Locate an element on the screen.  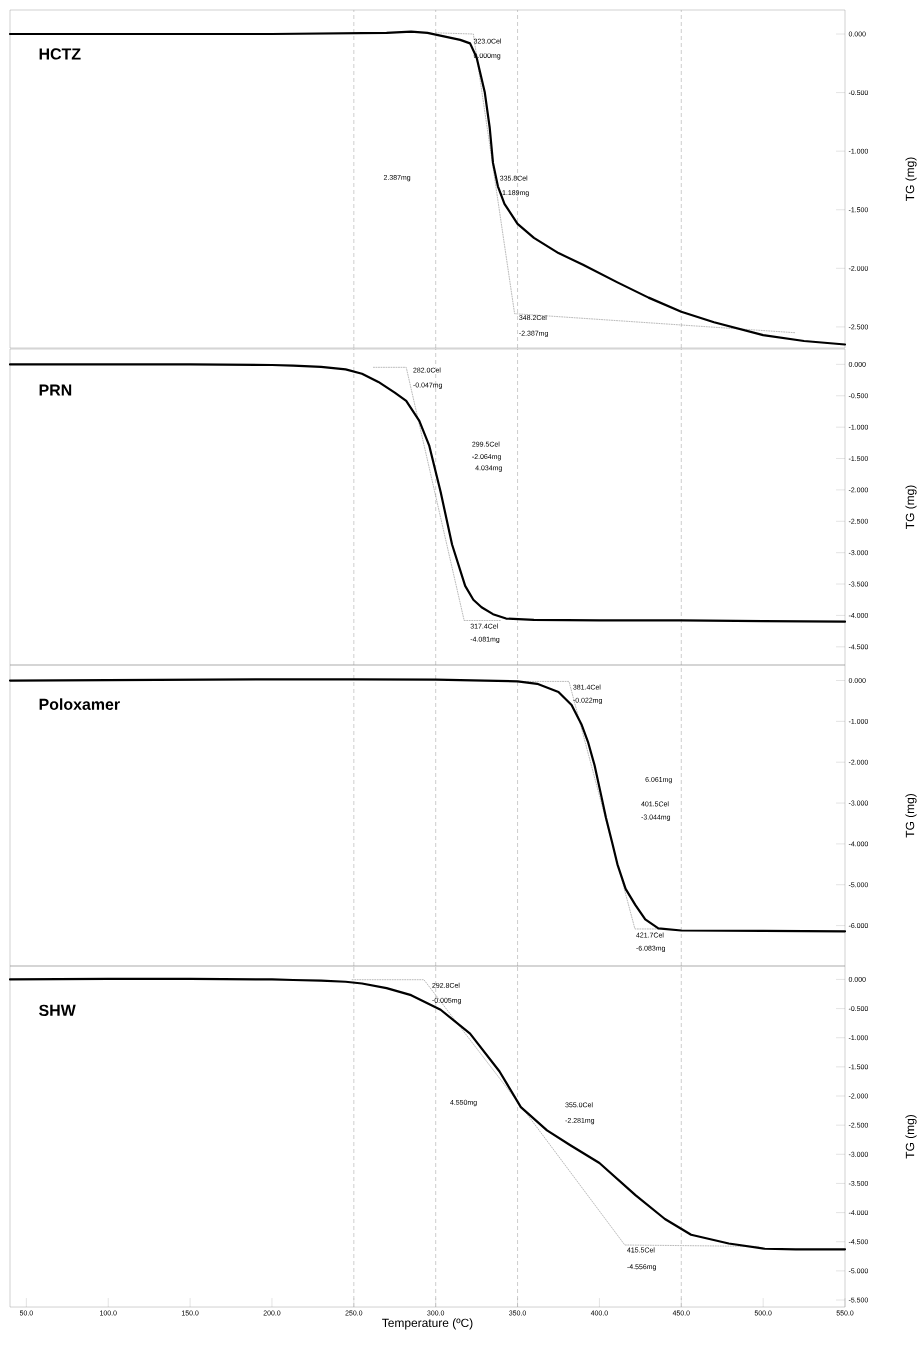
x-axis-title: Temperature (ºC) is located at coordinates (427, 1324).